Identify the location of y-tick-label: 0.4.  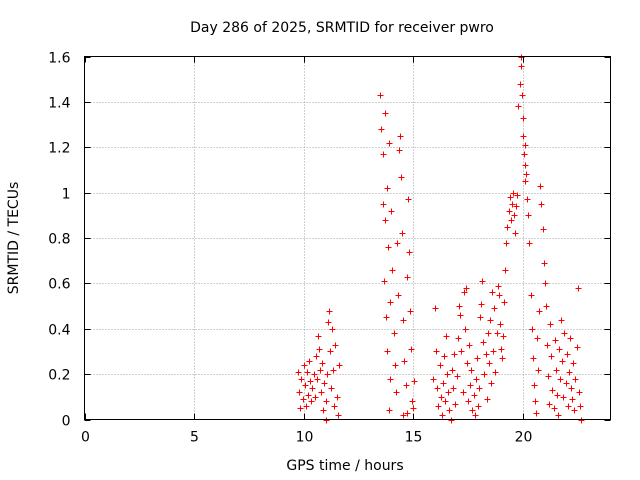
(59, 331).